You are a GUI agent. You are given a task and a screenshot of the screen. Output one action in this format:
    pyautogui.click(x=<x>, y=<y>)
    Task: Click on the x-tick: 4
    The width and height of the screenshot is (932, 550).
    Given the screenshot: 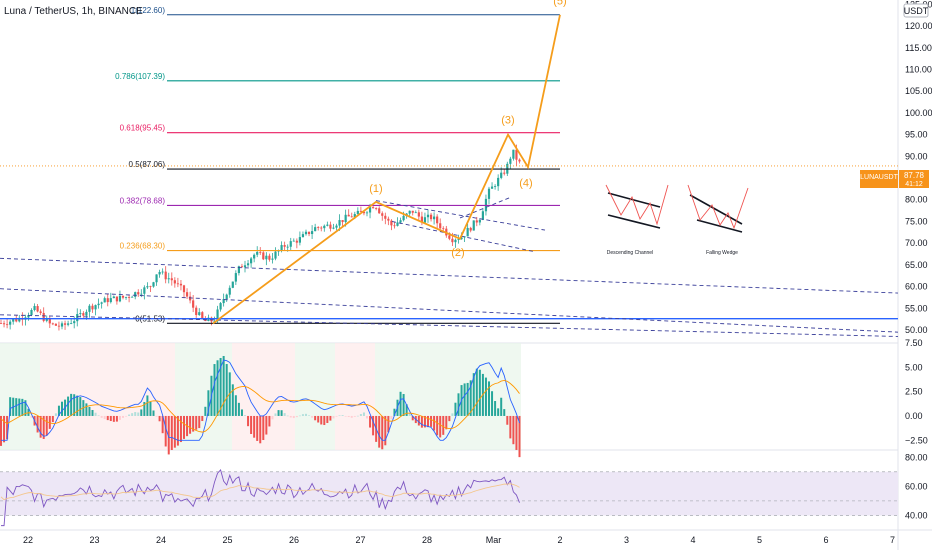 What is the action you would take?
    pyautogui.click(x=692, y=540)
    